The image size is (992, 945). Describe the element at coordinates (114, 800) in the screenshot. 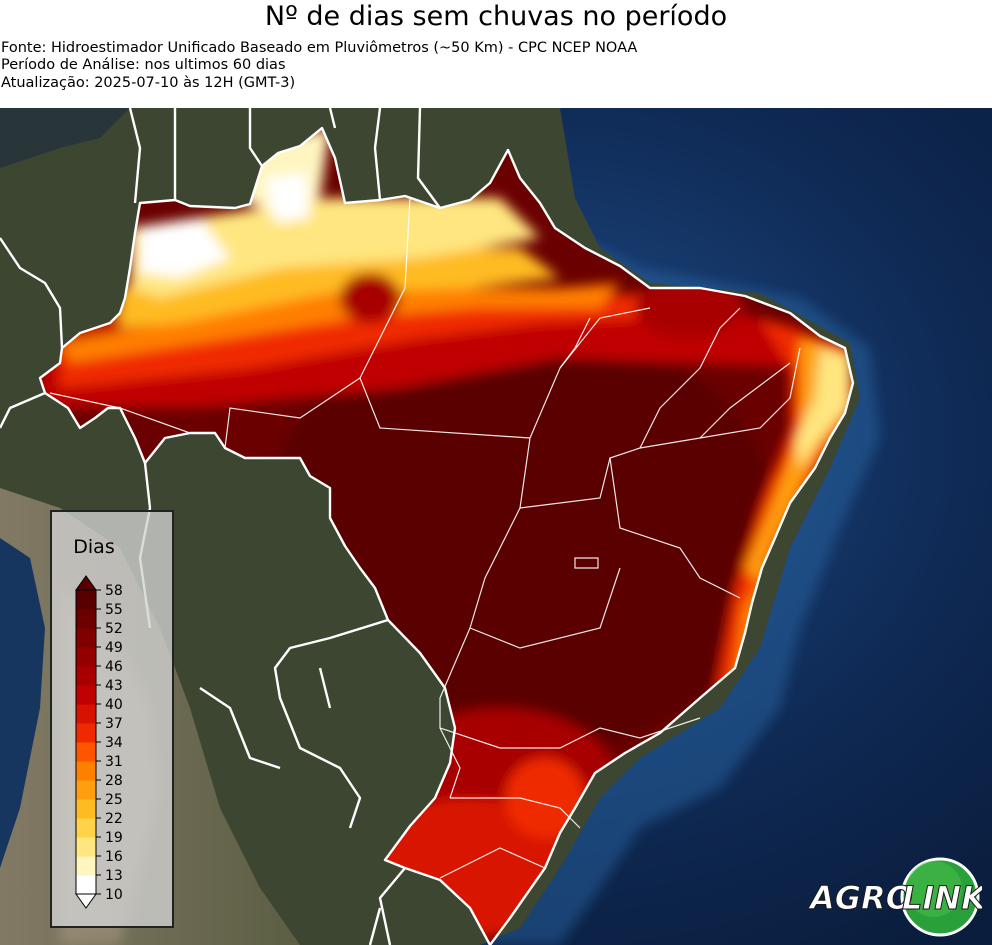

I see `colorbar-tick-label: 25` at that location.